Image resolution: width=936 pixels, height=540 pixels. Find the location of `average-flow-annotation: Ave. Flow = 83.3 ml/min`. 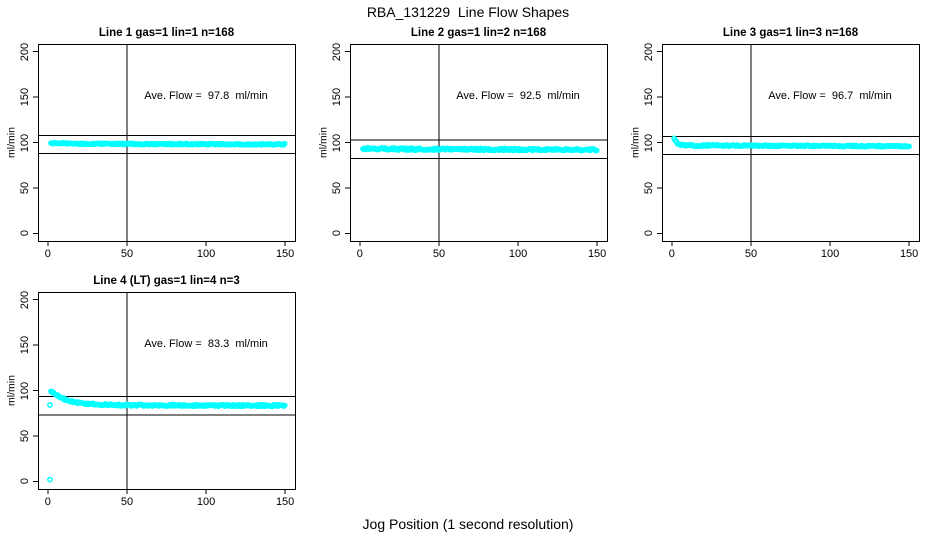

average-flow-annotation: Ave. Flow = 83.3 ml/min is located at coordinates (206, 344).